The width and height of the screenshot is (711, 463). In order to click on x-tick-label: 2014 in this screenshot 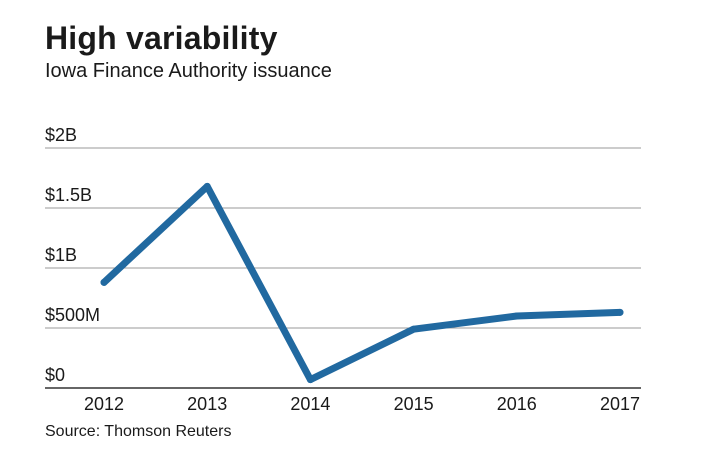, I will do `click(310, 404)`.